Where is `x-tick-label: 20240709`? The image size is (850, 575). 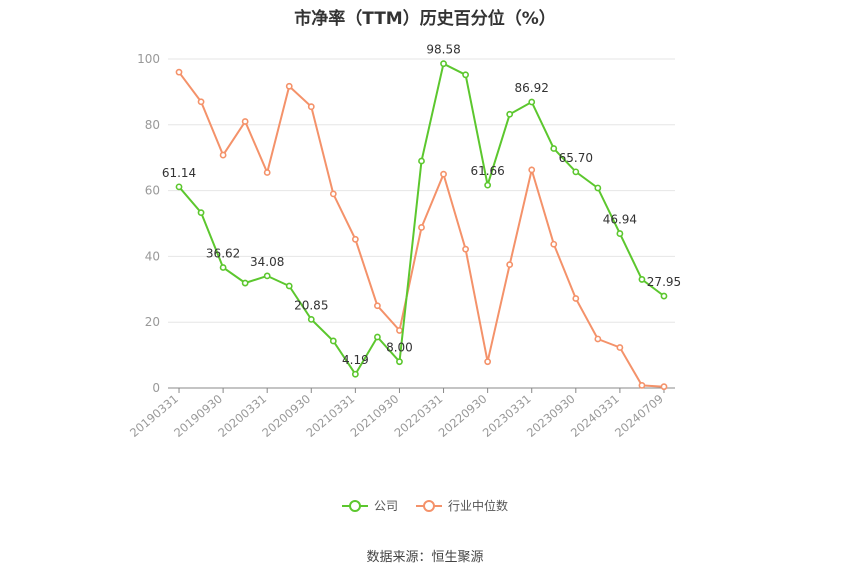 x-tick-label: 20240709 is located at coordinates (639, 416).